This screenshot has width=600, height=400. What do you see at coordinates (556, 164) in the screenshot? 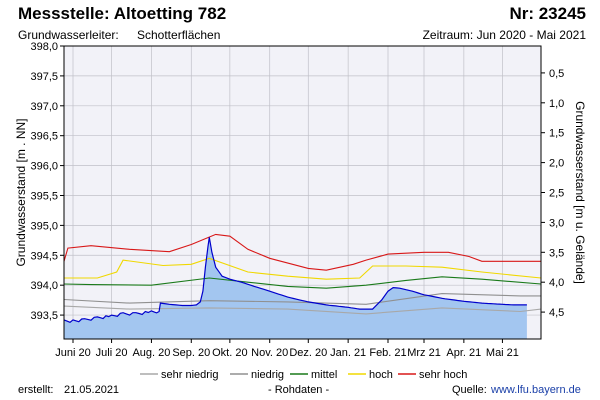
I see `y2-tick-label-4: 2,0` at bounding box center [556, 164].